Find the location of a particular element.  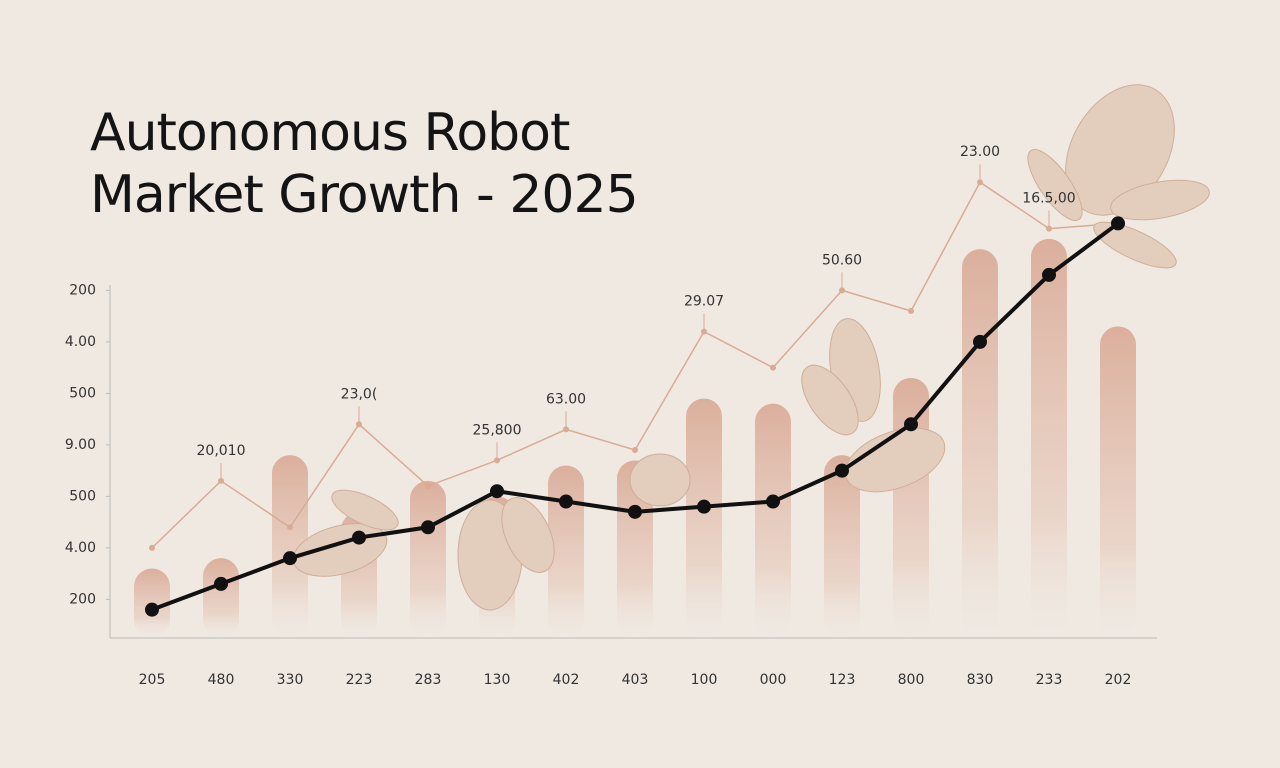

x-tick-label: 283 is located at coordinates (428, 680).